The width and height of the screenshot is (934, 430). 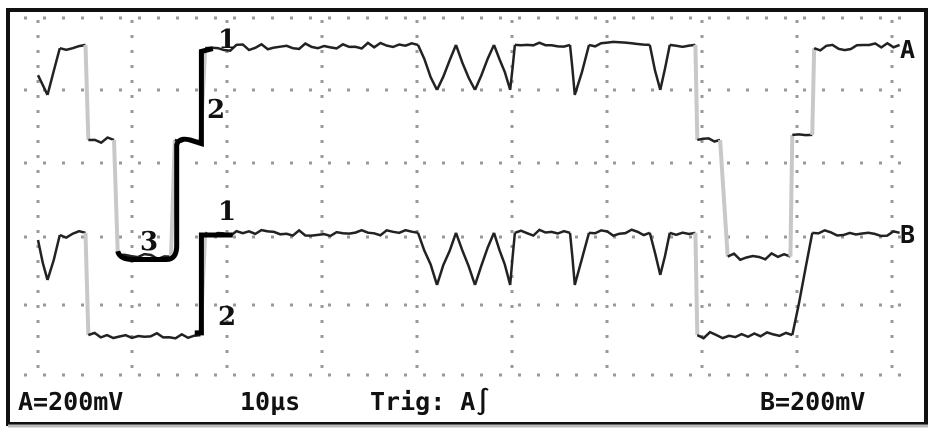 I want to click on channel-b-scale: B=200mV, so click(x=812, y=401).